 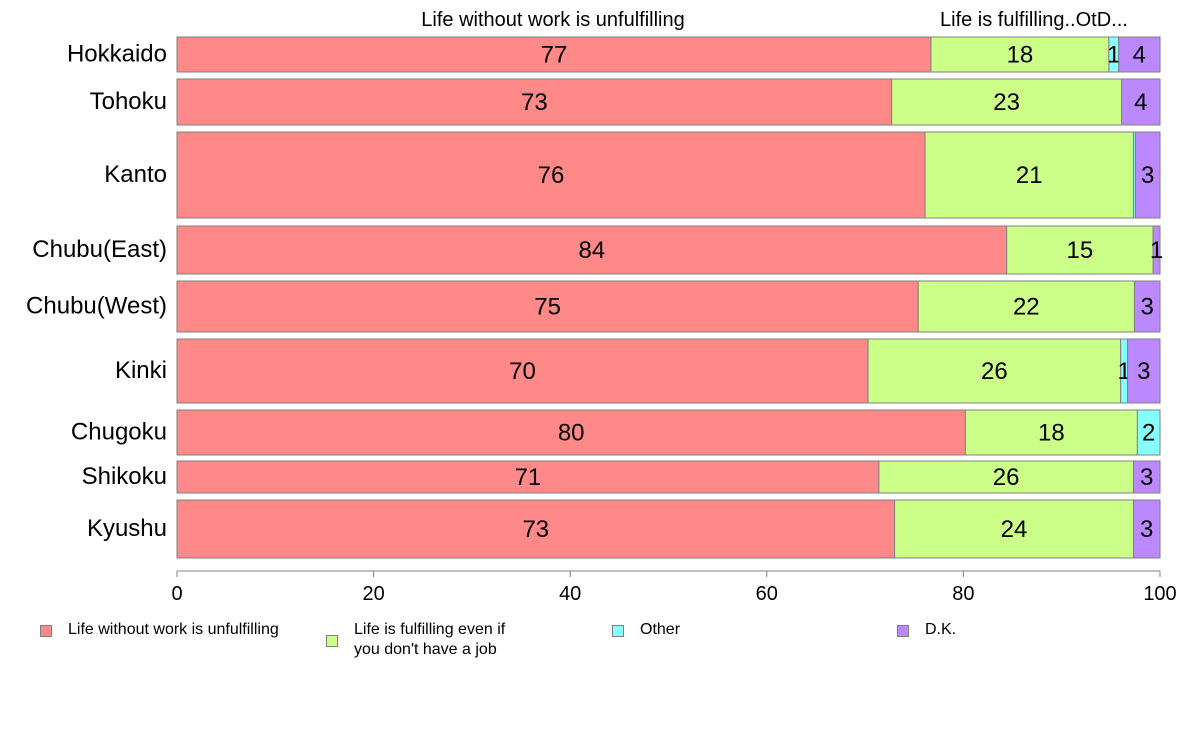 I want to click on data-label: 2, so click(x=1148, y=433).